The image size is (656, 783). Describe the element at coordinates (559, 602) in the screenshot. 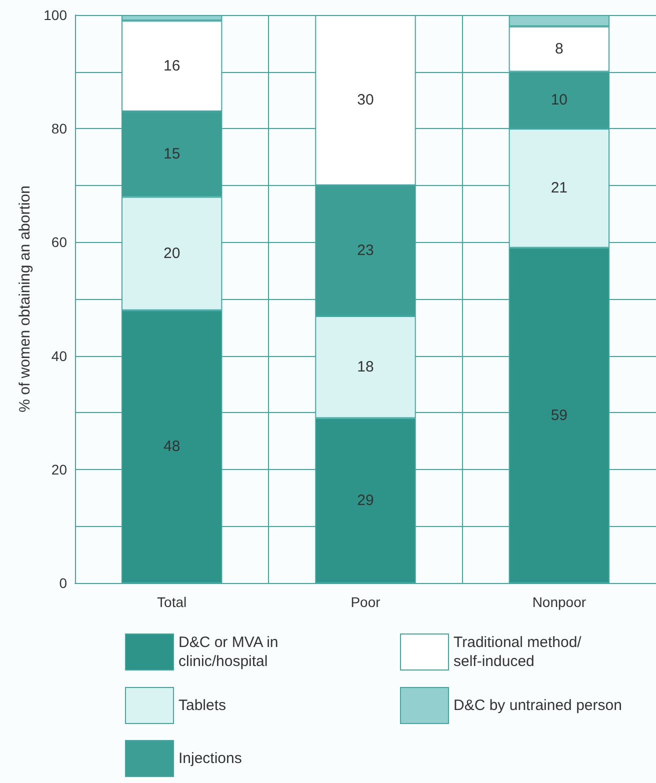

I see `x-tick-label: Nonpoor` at that location.